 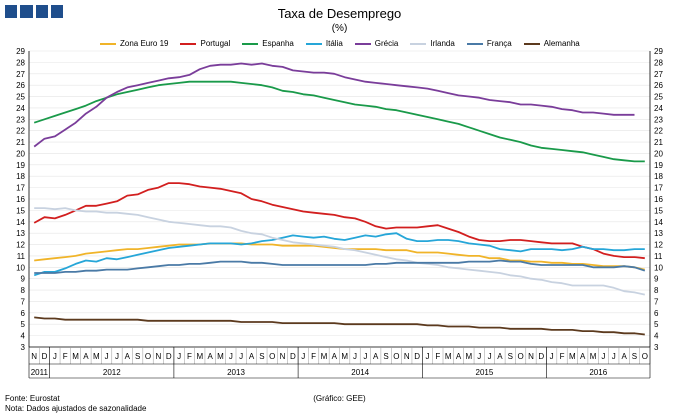 I want to click on legend-label: Alemanha, so click(x=561, y=43).